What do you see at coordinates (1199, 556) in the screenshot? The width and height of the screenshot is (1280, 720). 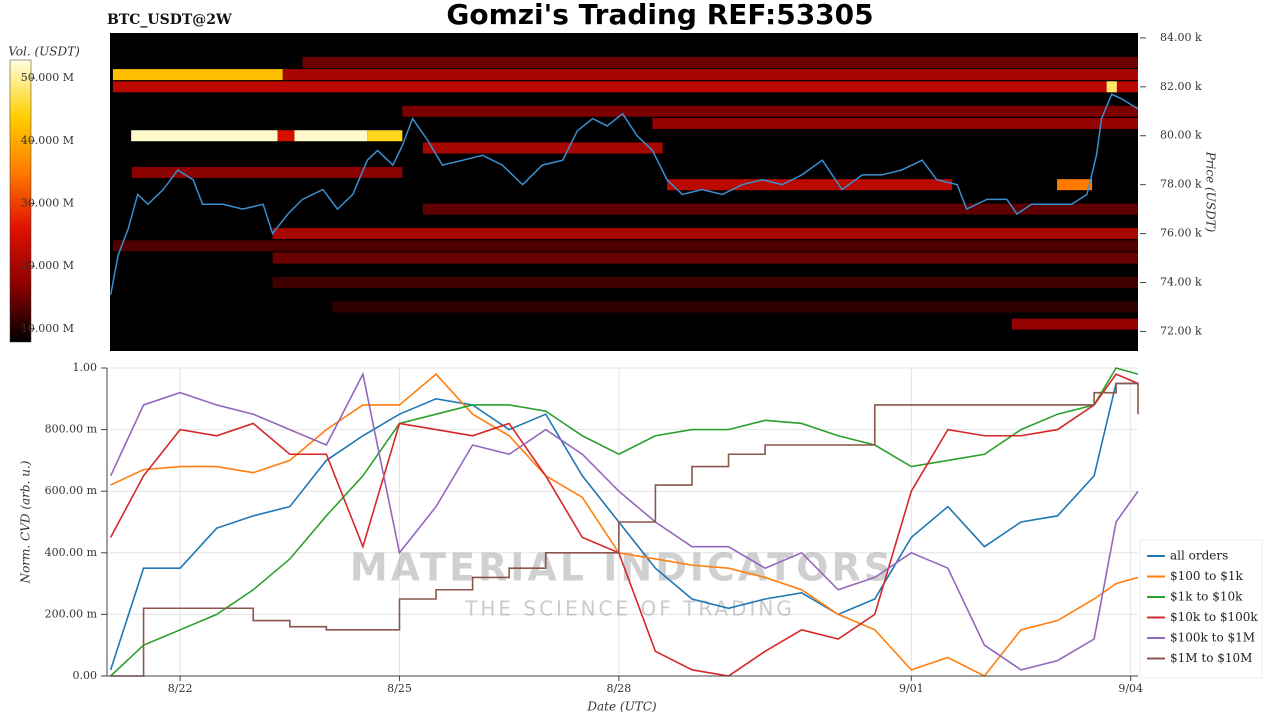 I see `legend-label: all orders` at bounding box center [1199, 556].